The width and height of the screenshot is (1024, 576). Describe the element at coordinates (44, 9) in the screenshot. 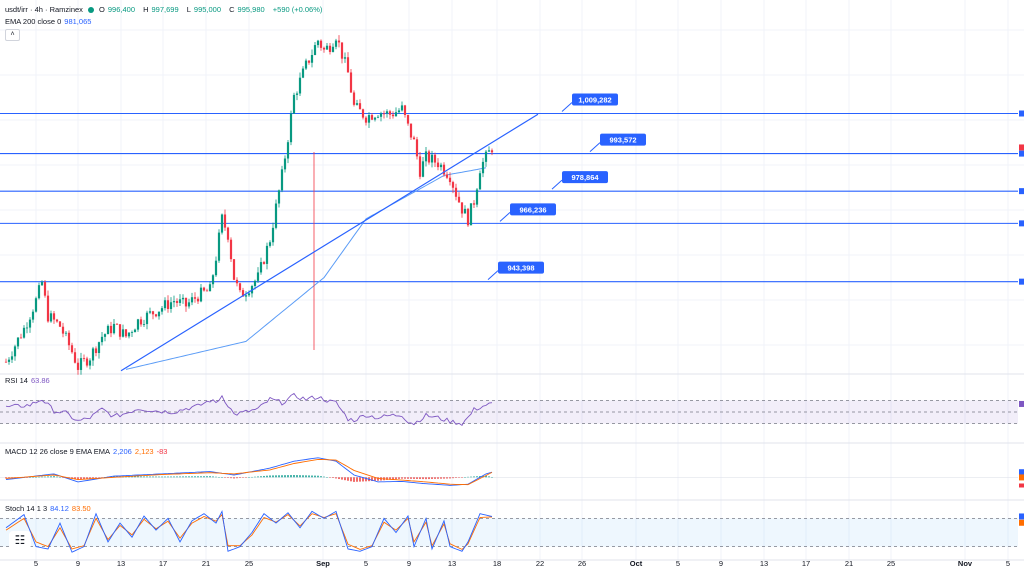

I see `symbol-title: usdt/irr · 4h · Ramzinex` at that location.